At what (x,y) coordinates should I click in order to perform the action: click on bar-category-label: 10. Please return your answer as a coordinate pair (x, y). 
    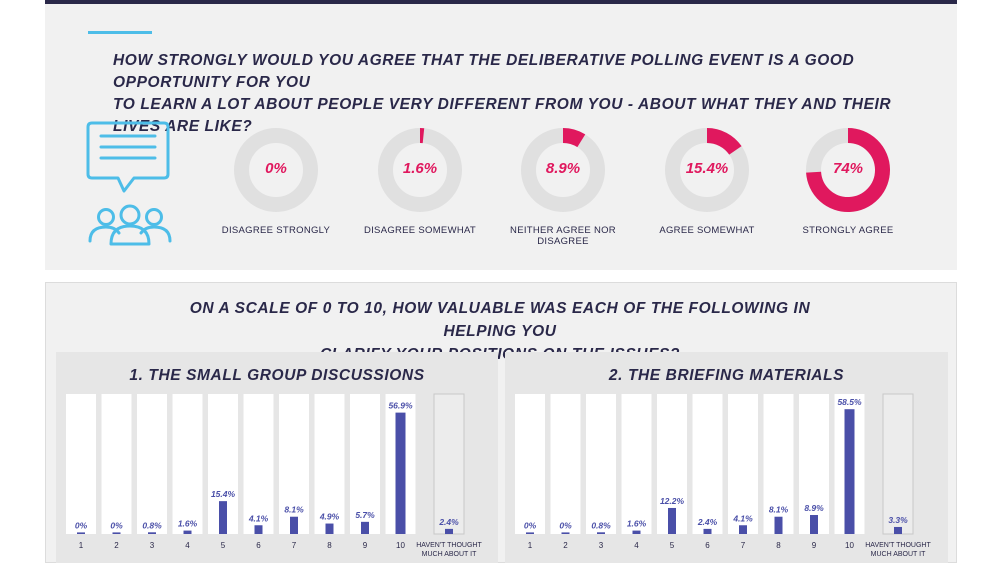
    Looking at the image, I should click on (849, 545).